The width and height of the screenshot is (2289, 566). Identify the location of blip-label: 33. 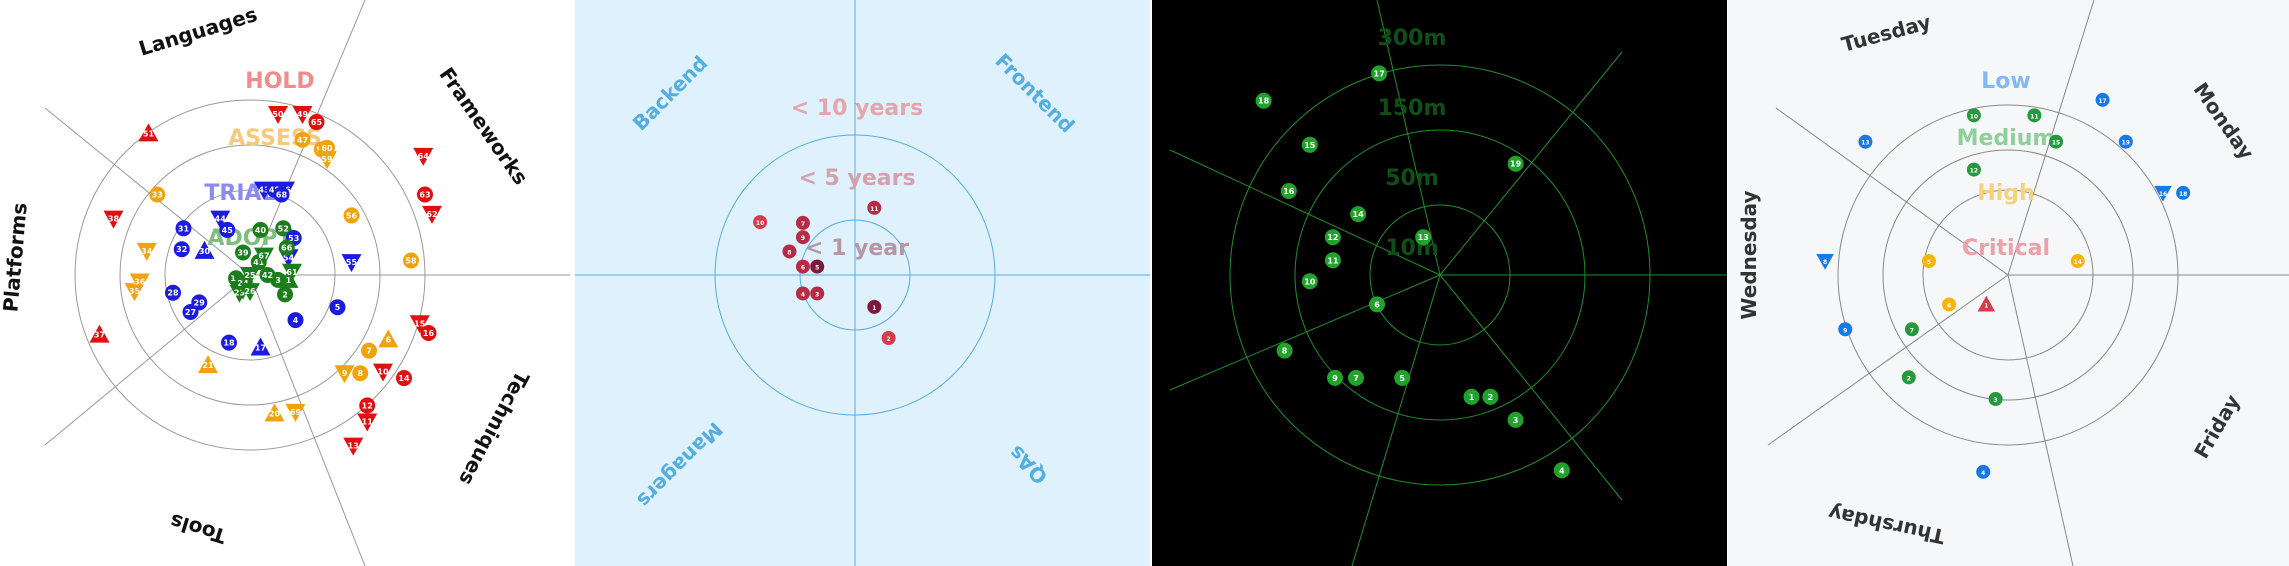
(157, 195).